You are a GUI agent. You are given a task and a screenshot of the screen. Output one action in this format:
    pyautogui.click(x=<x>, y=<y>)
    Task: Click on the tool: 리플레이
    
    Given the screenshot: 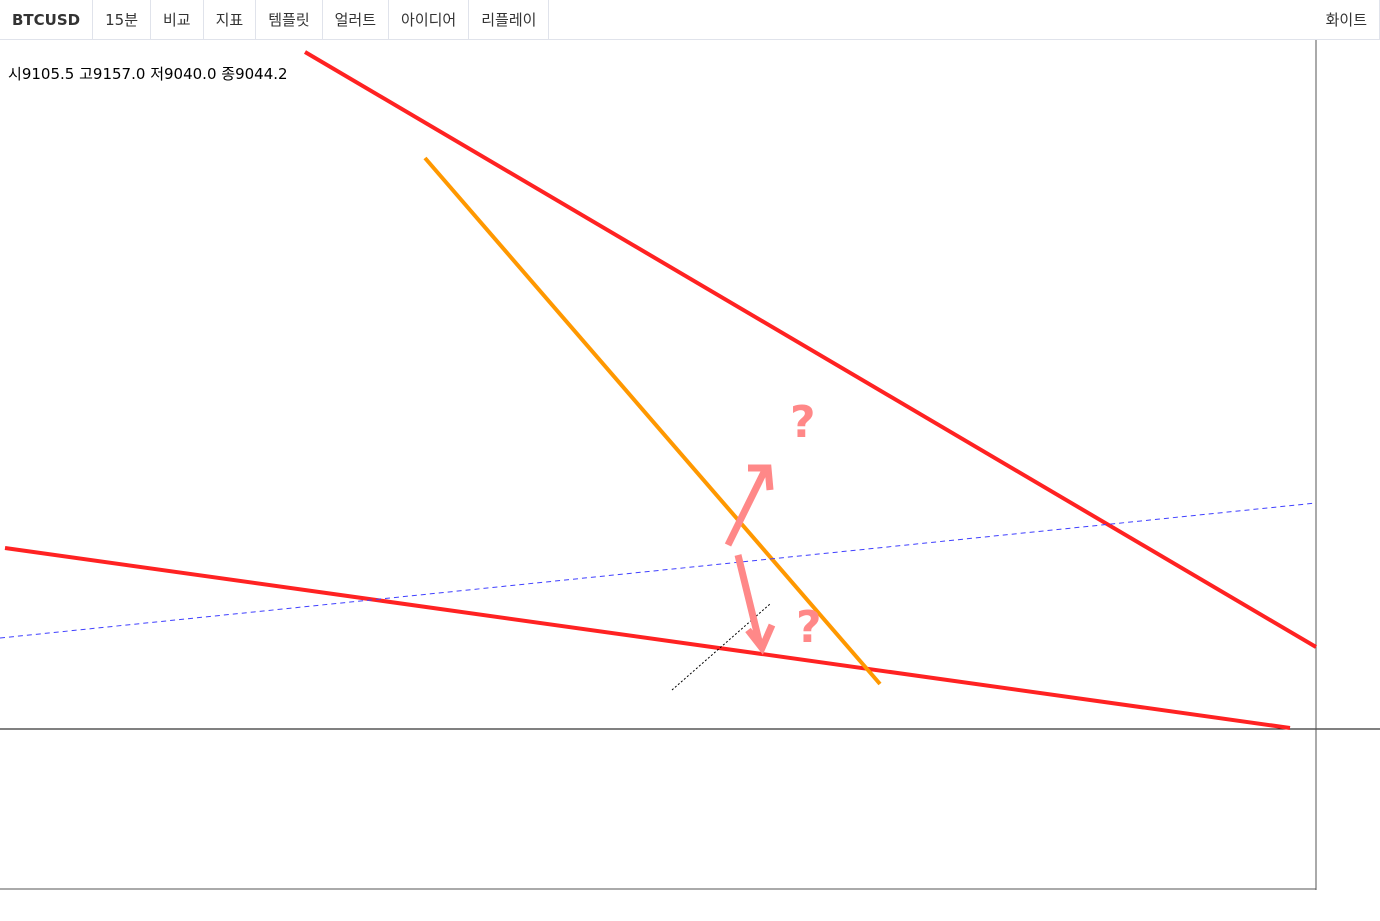 What is the action you would take?
    pyautogui.click(x=509, y=20)
    